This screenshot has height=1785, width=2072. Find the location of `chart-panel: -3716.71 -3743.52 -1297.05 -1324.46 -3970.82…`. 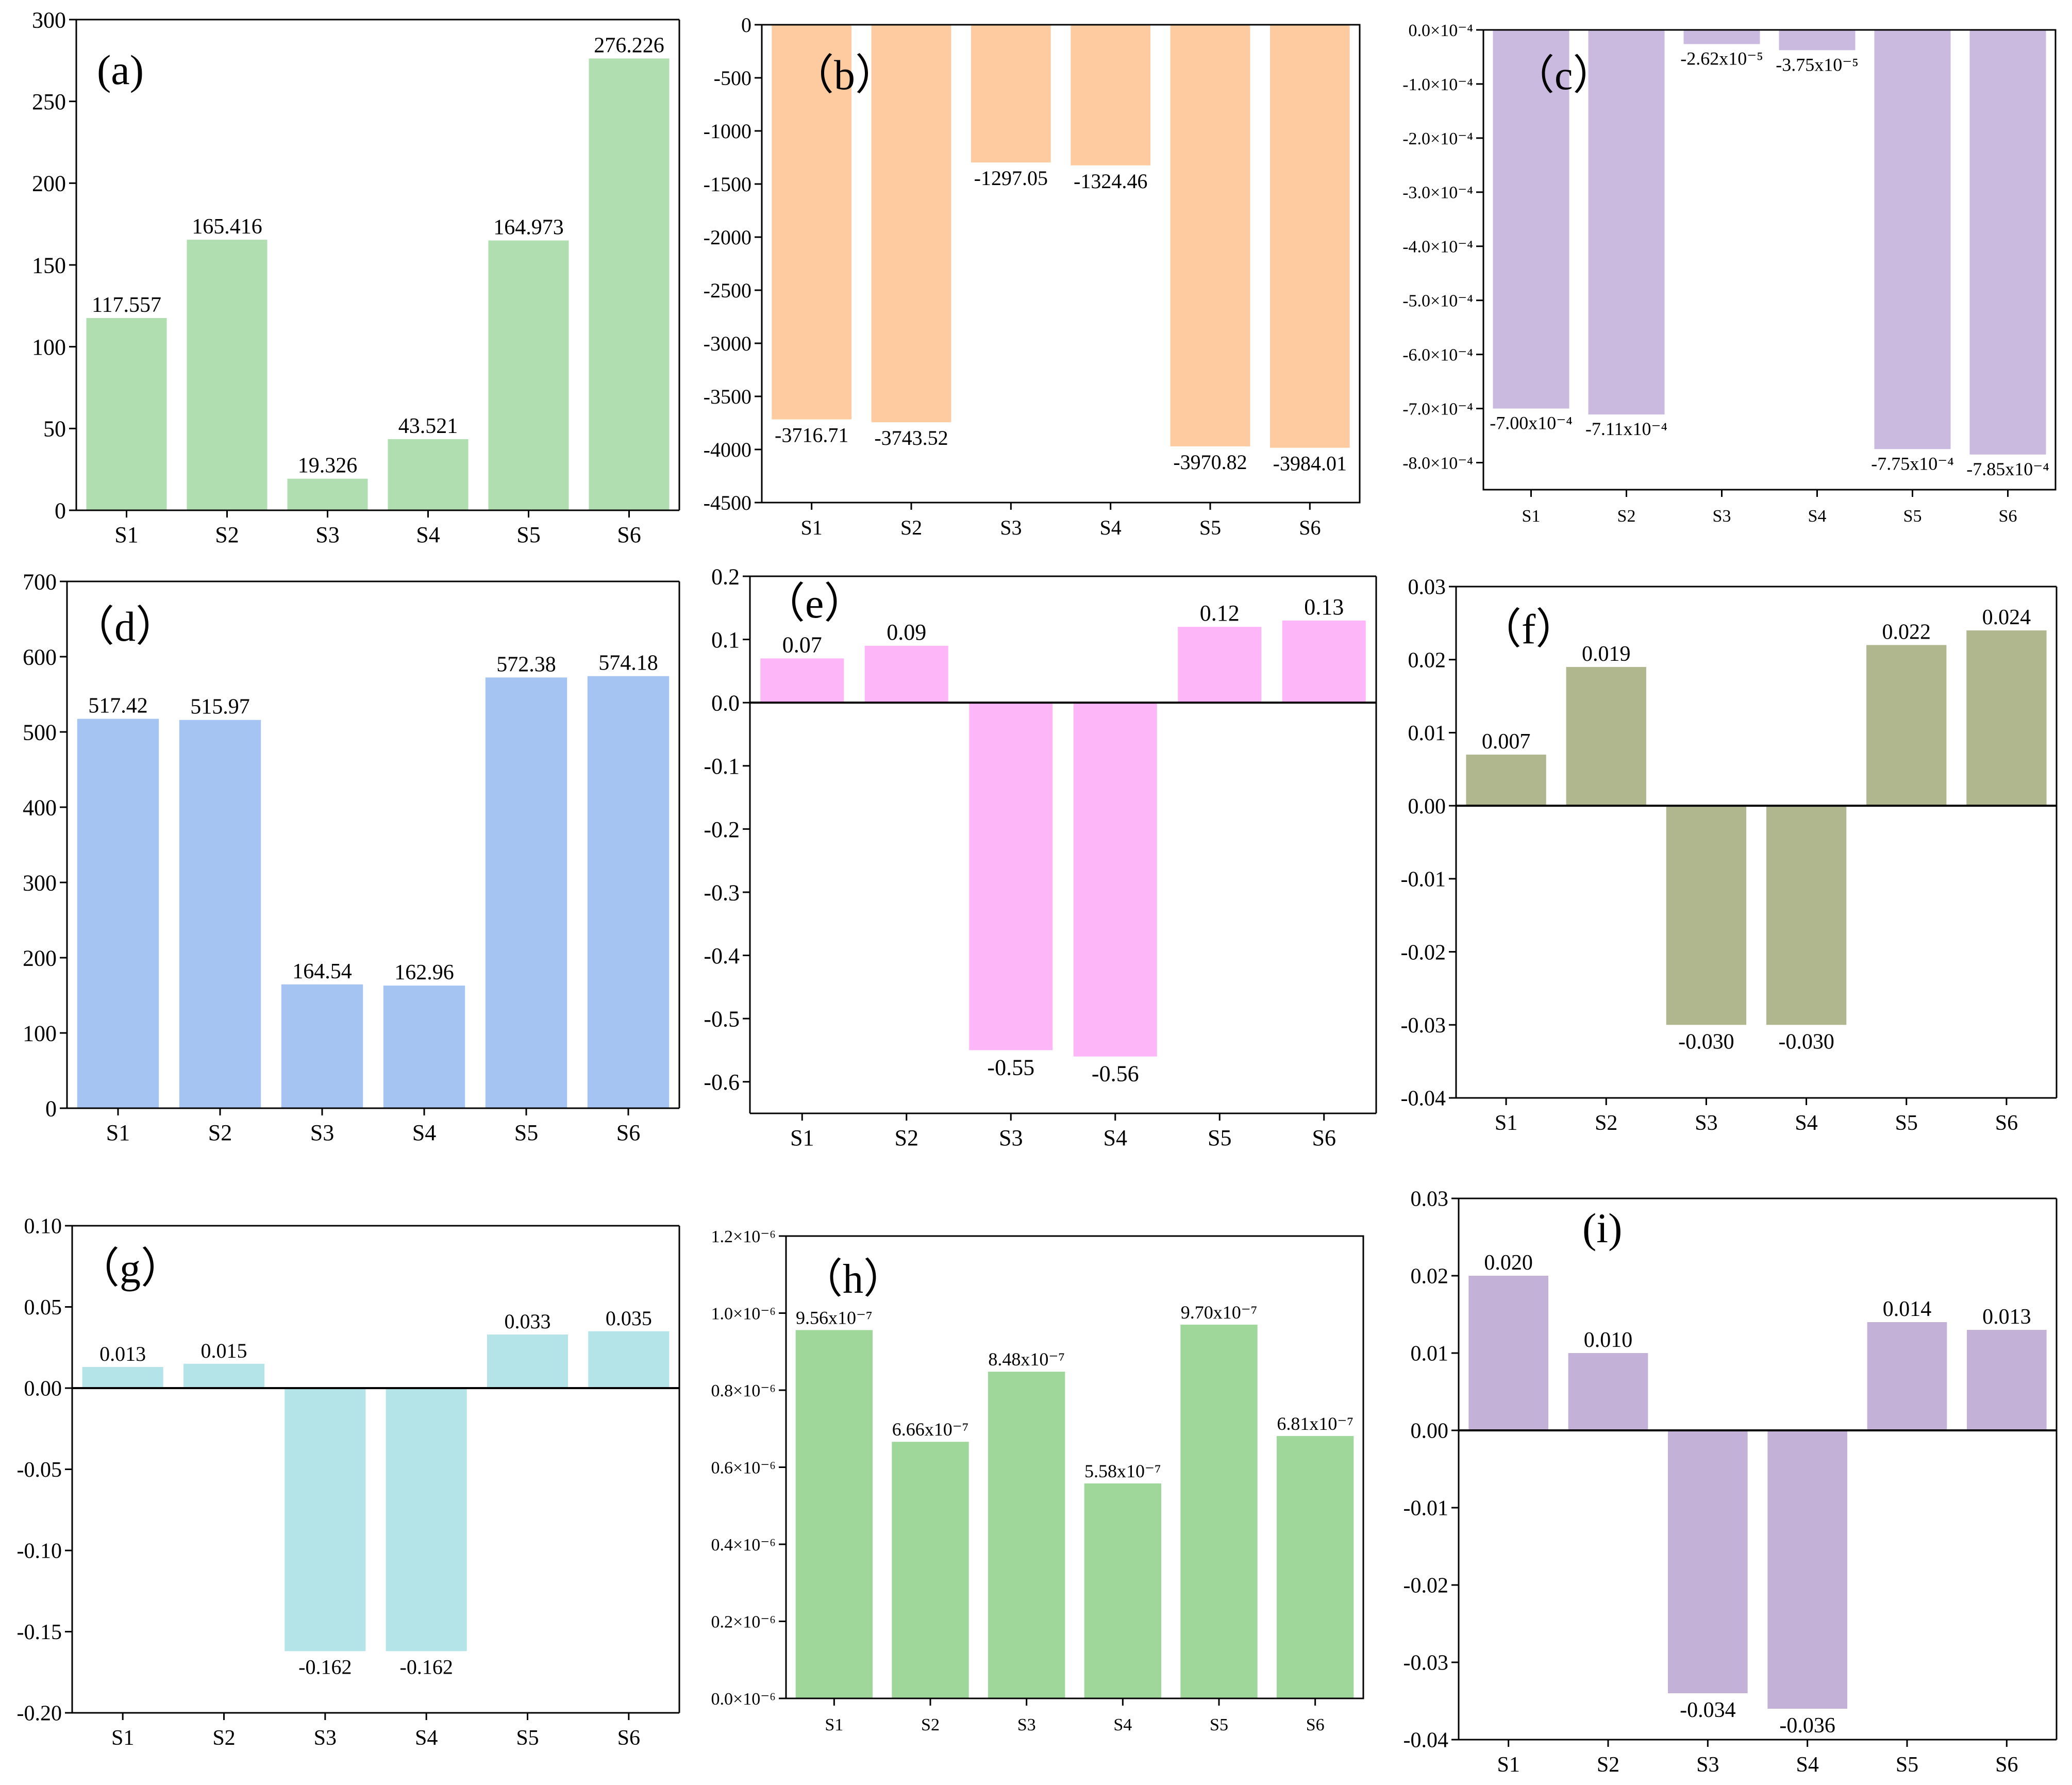

chart-panel: -3716.71 -3743.52 -1297.05 -1324.46 -3970.82… is located at coordinates (1032, 276).